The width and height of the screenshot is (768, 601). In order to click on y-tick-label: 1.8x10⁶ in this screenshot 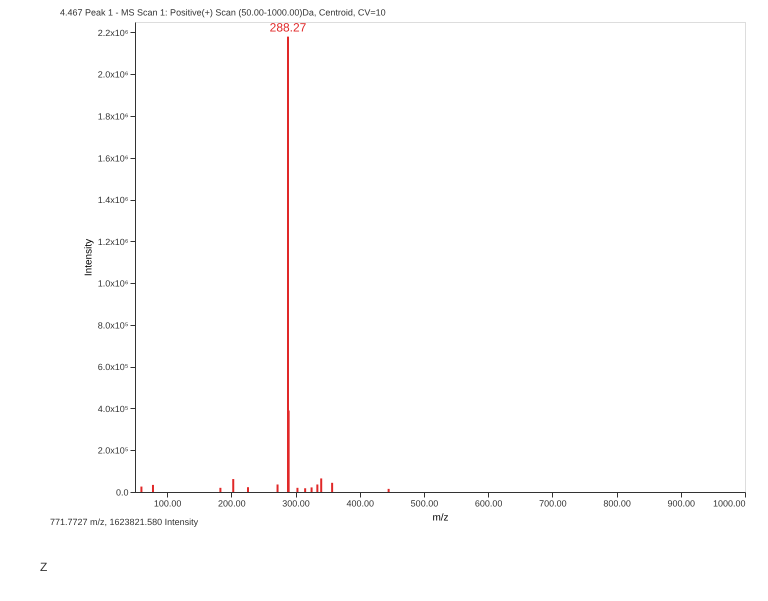, I will do `click(113, 117)`.